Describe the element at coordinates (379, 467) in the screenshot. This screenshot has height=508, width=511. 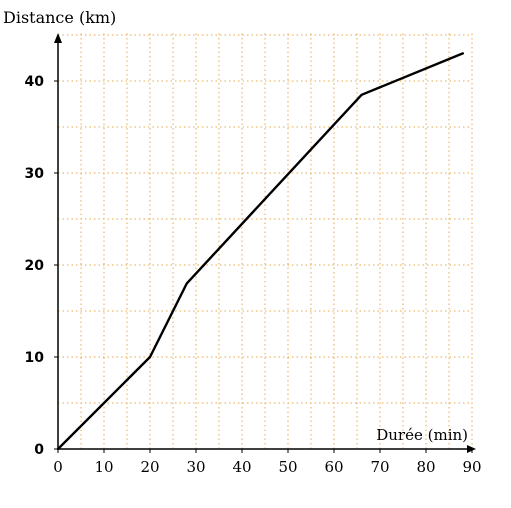
I see `x-tick-label: 70` at that location.